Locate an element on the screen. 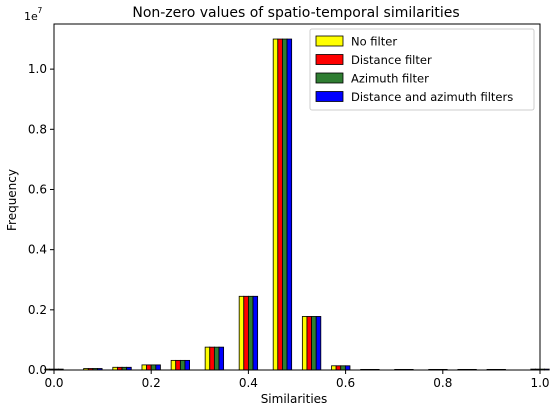  x-axis-label: Similarities is located at coordinates (294, 399).